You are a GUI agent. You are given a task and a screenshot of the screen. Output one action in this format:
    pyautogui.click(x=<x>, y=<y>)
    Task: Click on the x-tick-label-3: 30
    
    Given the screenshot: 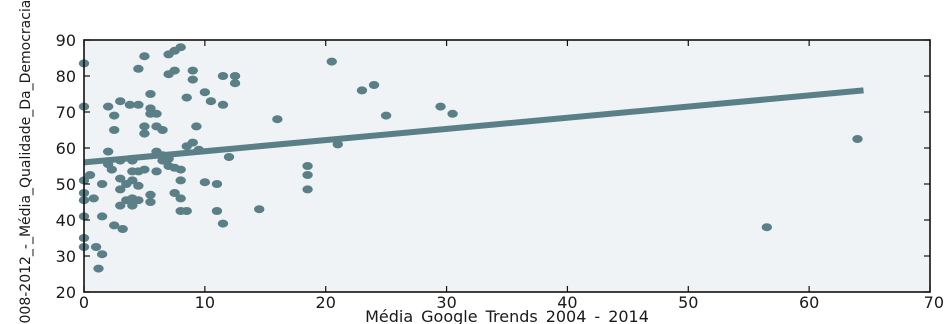 What is the action you would take?
    pyautogui.click(x=446, y=302)
    